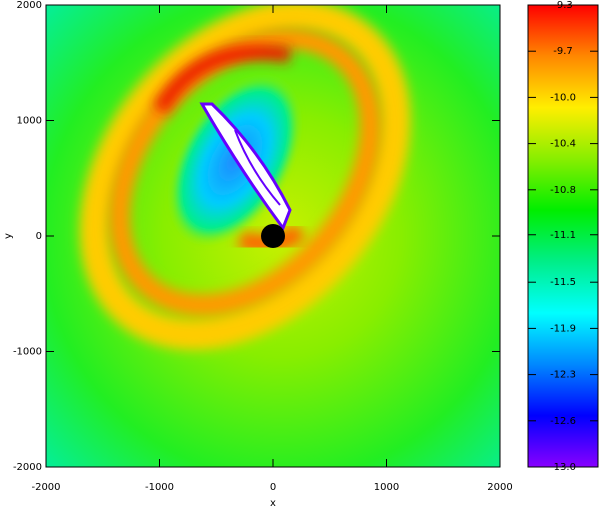 This screenshot has height=515, width=600. What do you see at coordinates (563, 97) in the screenshot?
I see `colorbar-tick-label: -10.0` at bounding box center [563, 97].